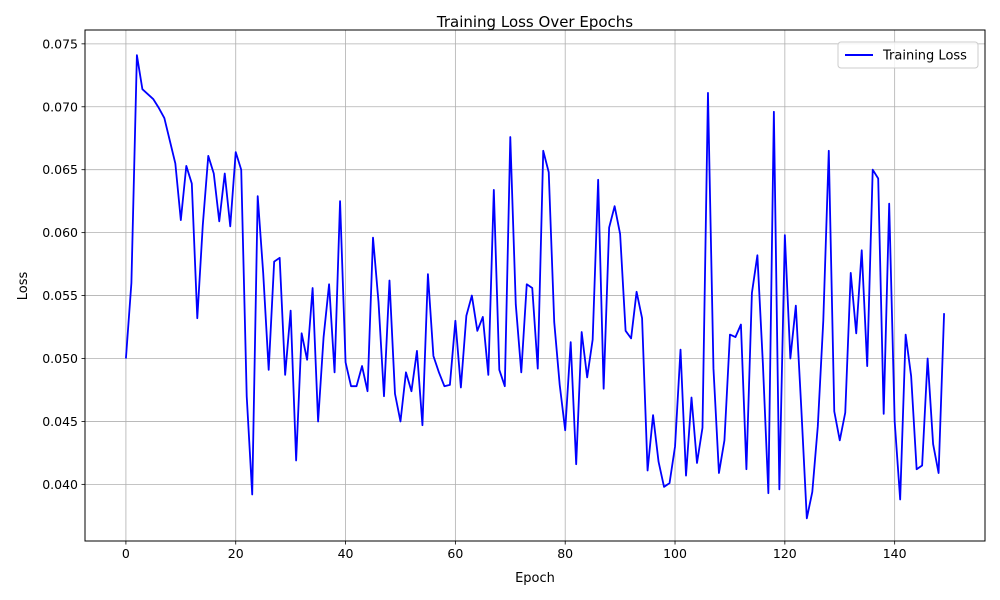  Describe the element at coordinates (60, 295) in the screenshot. I see `y-tick-label: 0.055` at that location.